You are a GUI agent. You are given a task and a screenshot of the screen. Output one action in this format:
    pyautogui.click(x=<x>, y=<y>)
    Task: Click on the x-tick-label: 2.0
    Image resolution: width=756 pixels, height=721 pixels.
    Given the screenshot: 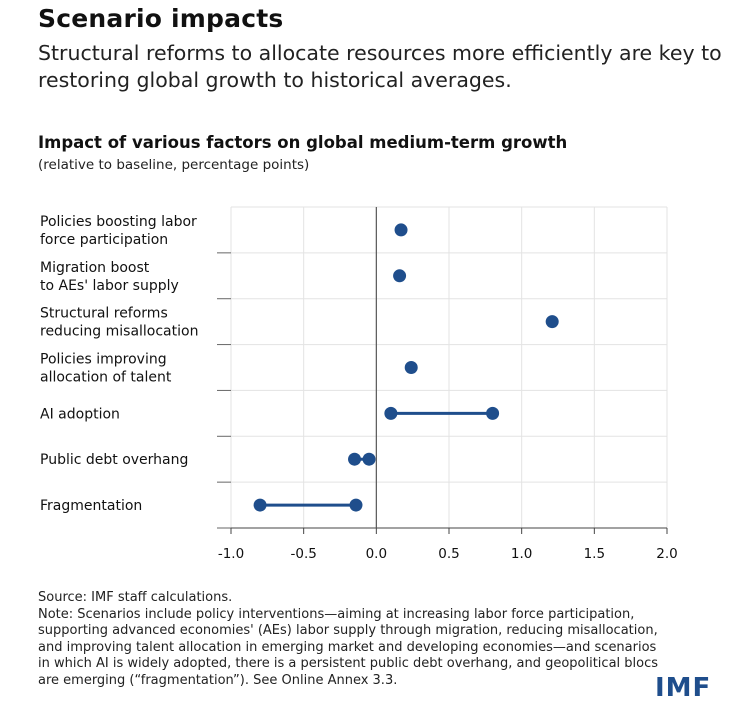 What is the action you would take?
    pyautogui.click(x=666, y=554)
    